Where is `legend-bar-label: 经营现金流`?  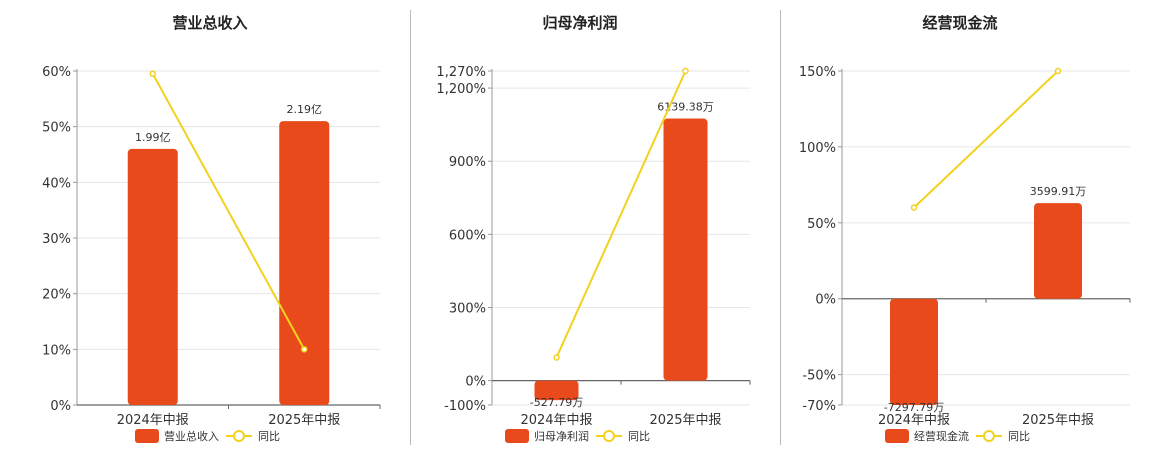
legend-bar-label: 经营现金流 is located at coordinates (941, 436).